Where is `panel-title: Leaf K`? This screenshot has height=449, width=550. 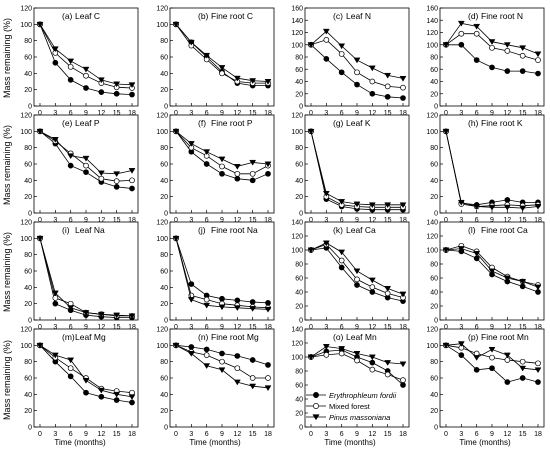 panel-title: Leaf K is located at coordinates (358, 123).